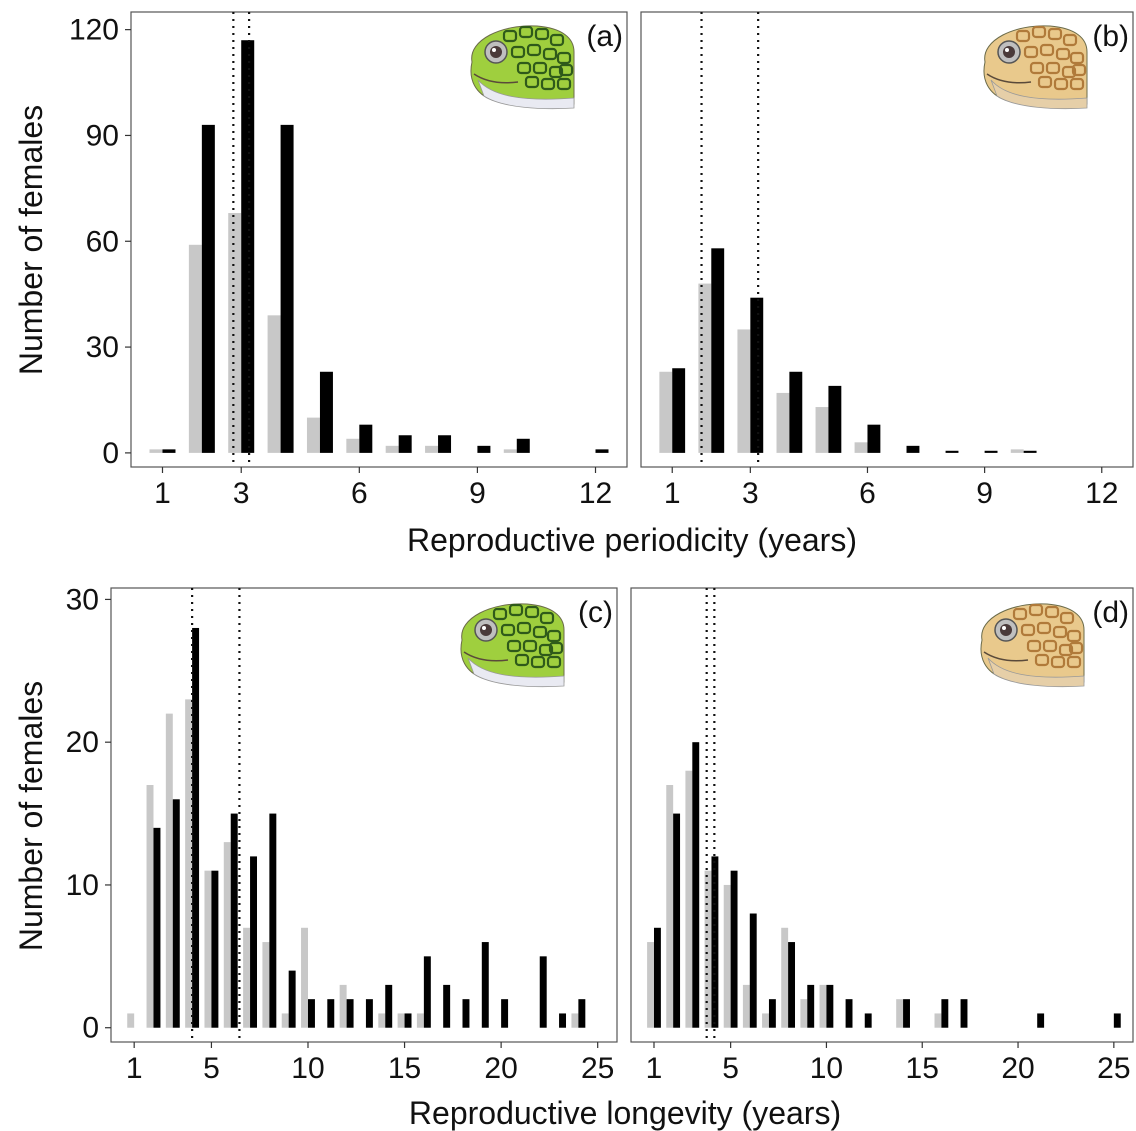  Describe the element at coordinates (500, 1068) in the screenshot. I see `x-tick-label: 20` at that location.